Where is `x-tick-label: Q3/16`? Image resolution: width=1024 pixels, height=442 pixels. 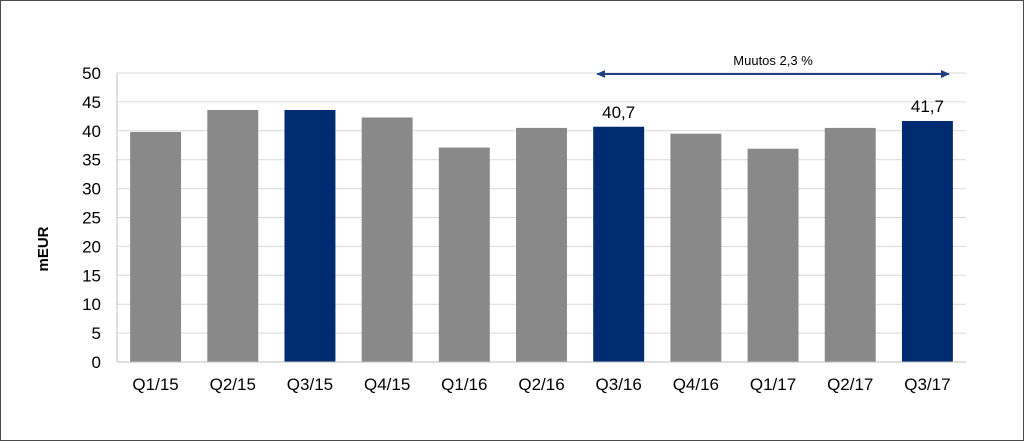 x-tick-label: Q3/16 is located at coordinates (619, 384).